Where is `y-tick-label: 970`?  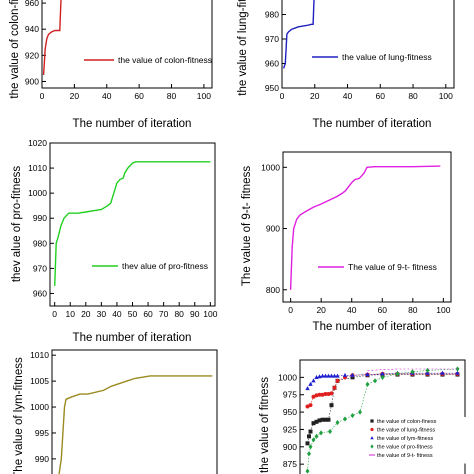
y-tick-label: 970 is located at coordinates (272, 39).